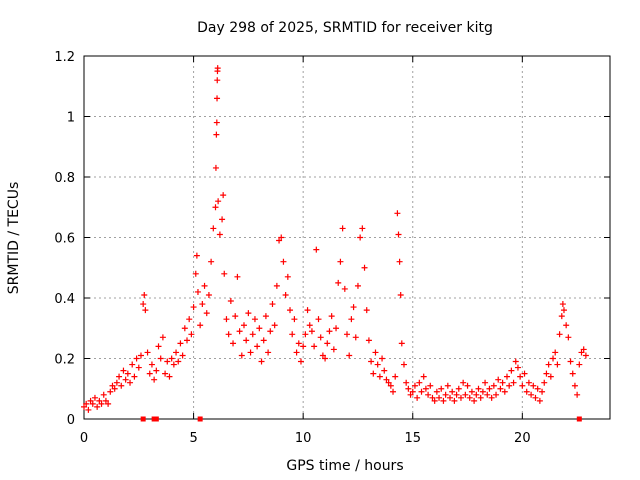 This screenshot has height=480, width=640. Describe the element at coordinates (412, 438) in the screenshot. I see `x-tick-label: 15` at that location.